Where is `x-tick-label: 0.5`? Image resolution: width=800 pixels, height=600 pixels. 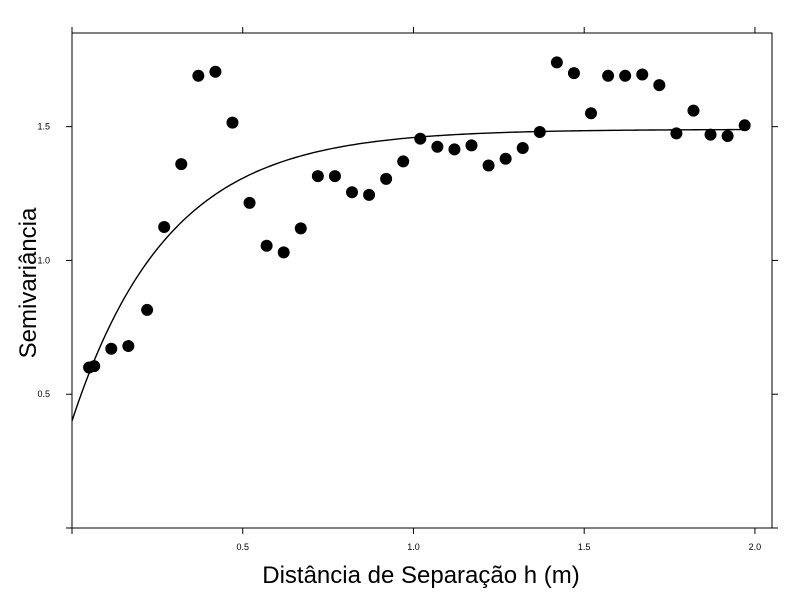 x-tick-label: 0.5 is located at coordinates (242, 547).